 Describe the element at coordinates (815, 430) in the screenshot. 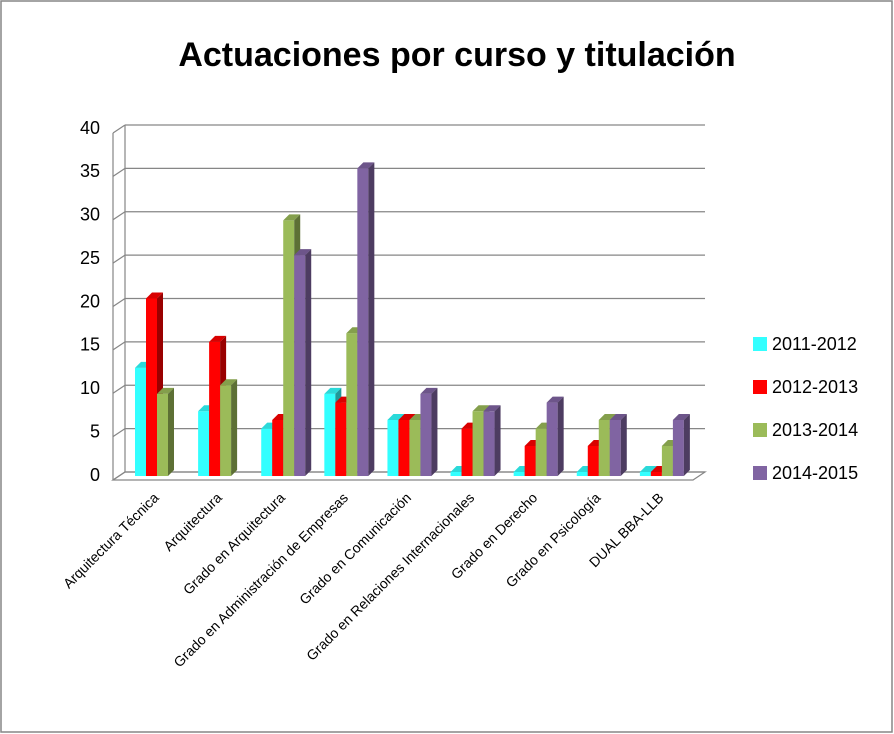

I see `legend-label: 2013-2014` at that location.